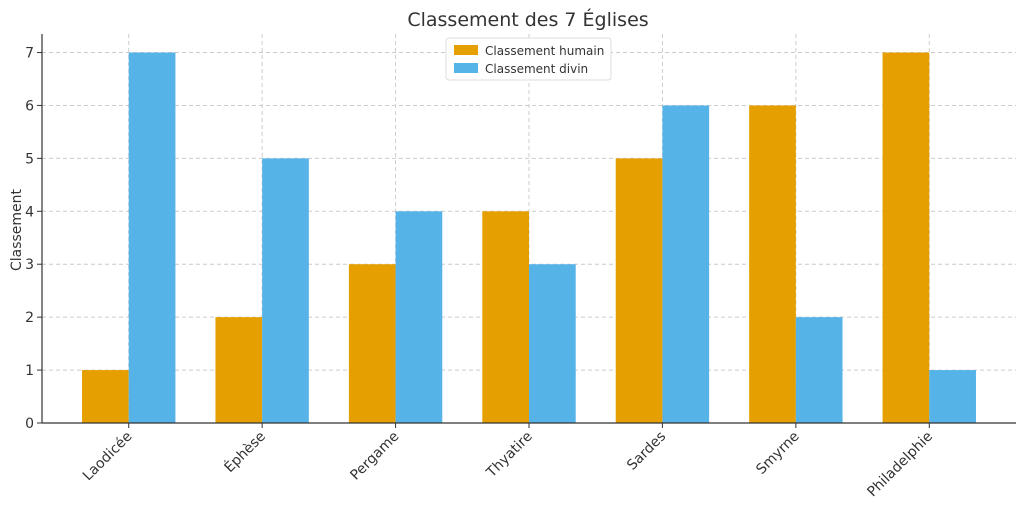  Describe the element at coordinates (466, 50) in the screenshot. I see `legend-swatch-humain` at that location.